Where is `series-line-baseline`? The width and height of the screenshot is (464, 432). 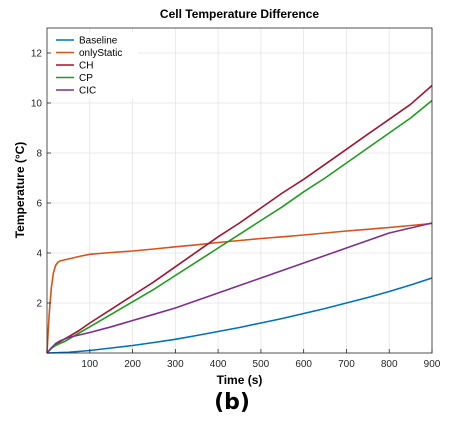
series-line-baseline is located at coordinates (239, 315).